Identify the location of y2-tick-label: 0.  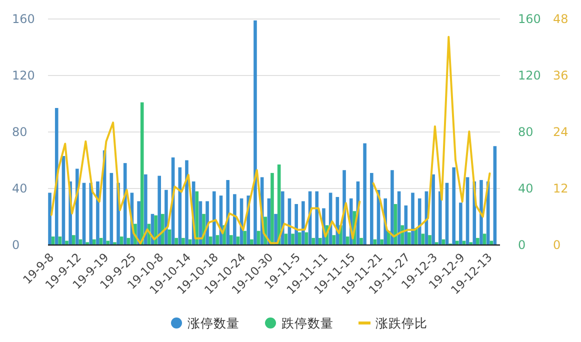
(522, 245).